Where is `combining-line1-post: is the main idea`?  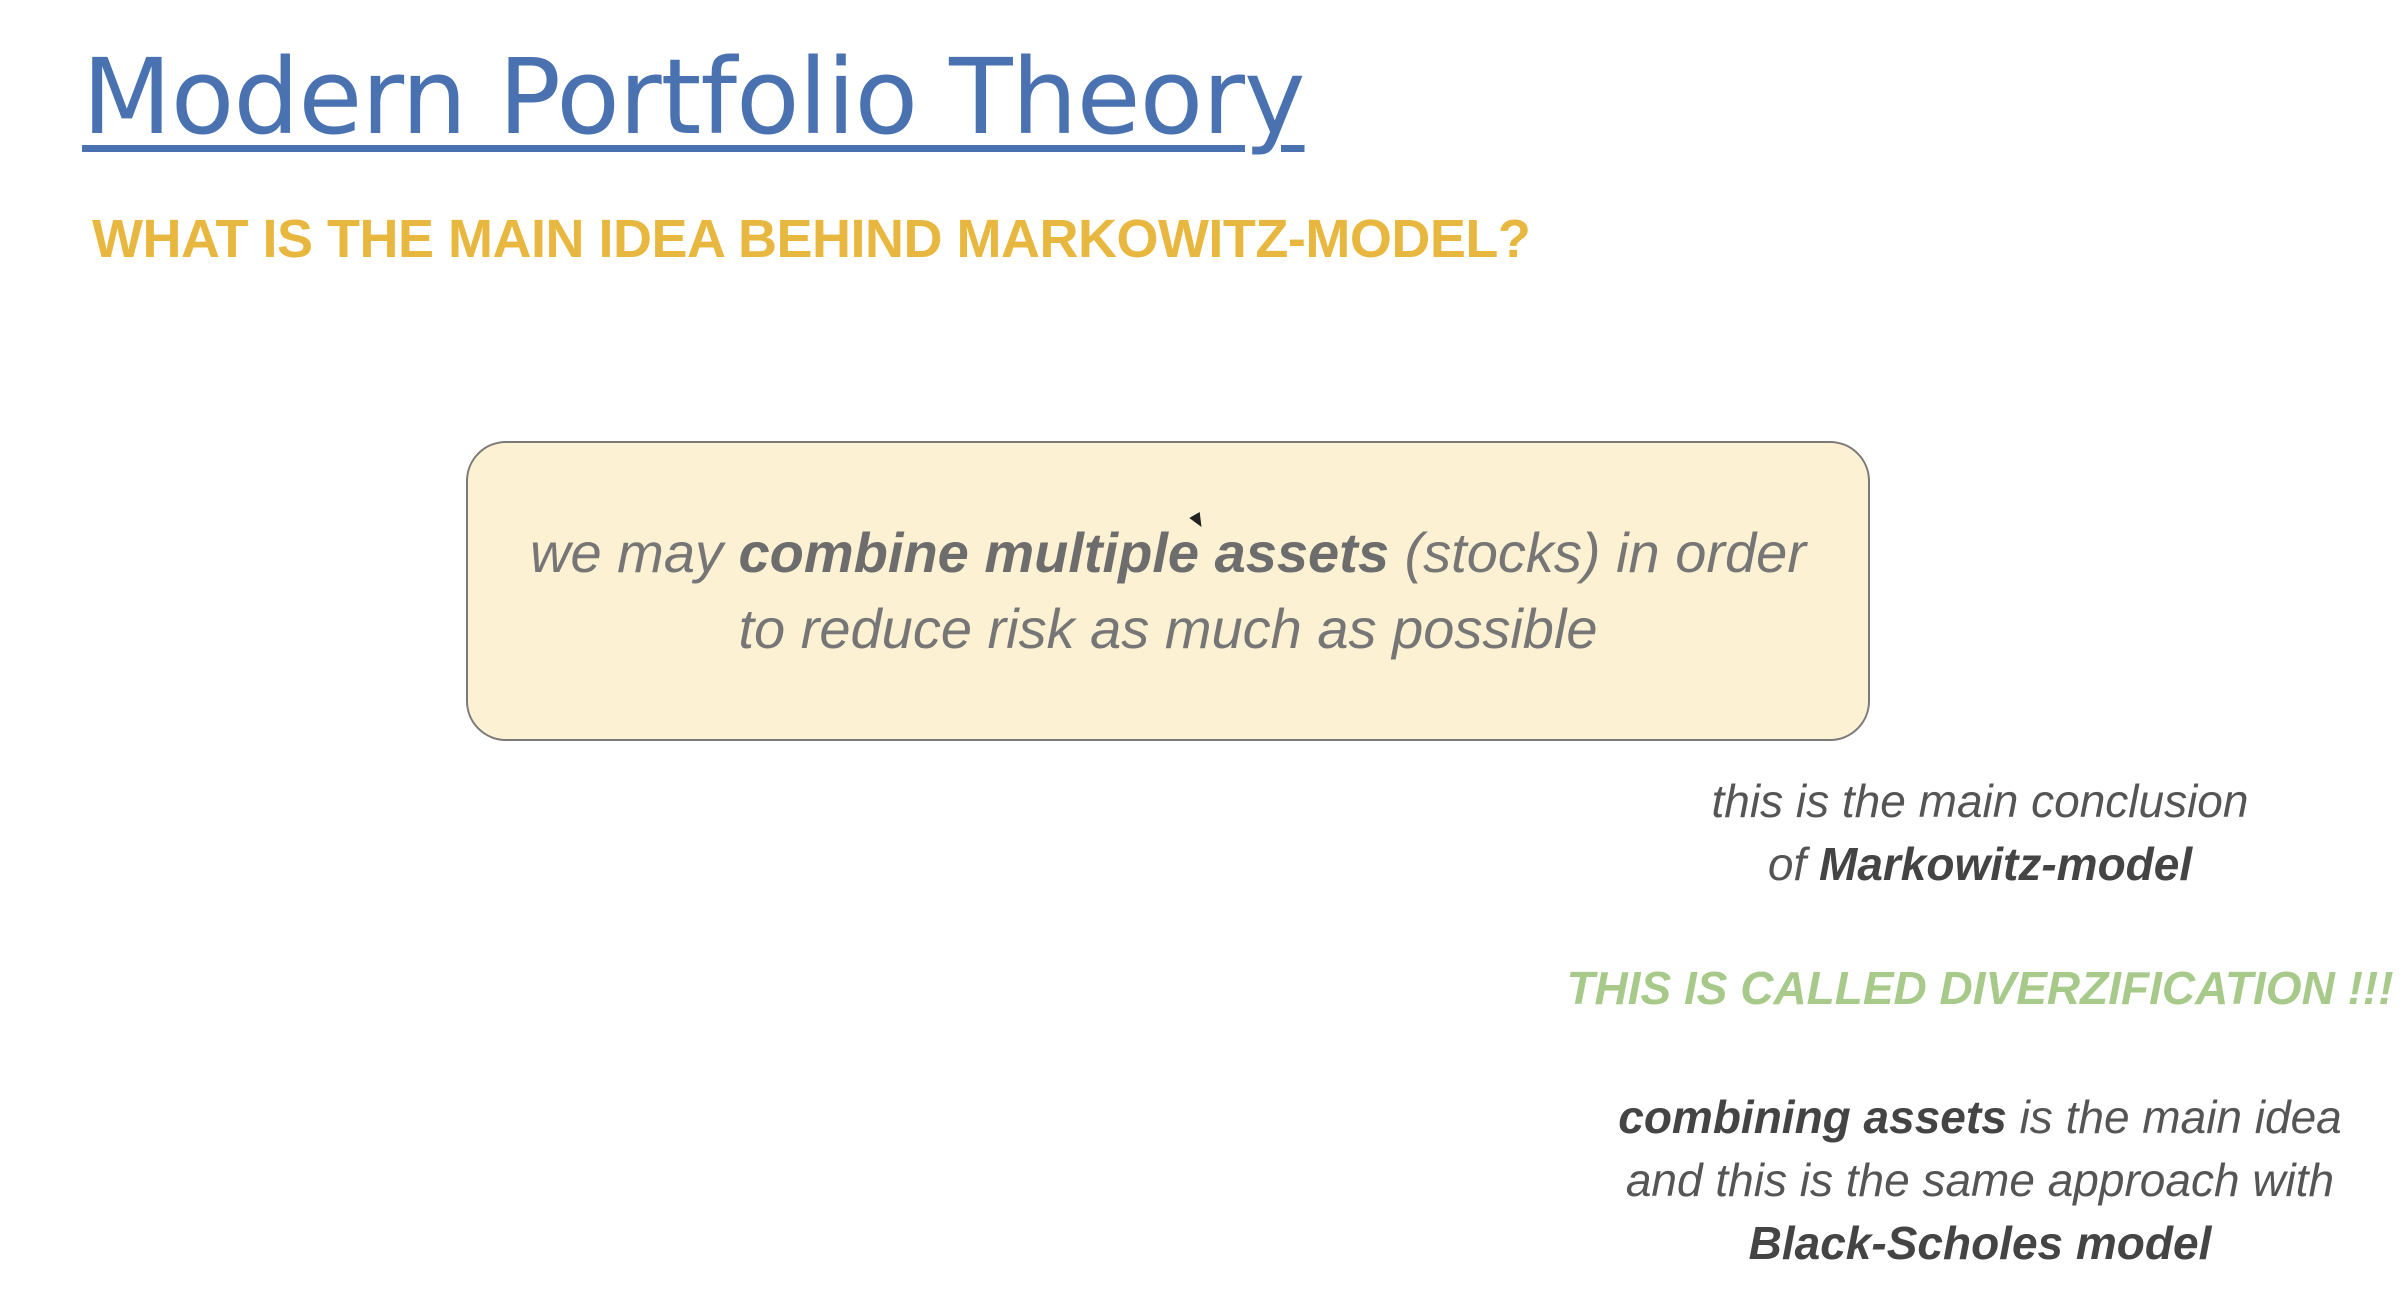
combining-line1-post: is the main idea is located at coordinates (2174, 1117).